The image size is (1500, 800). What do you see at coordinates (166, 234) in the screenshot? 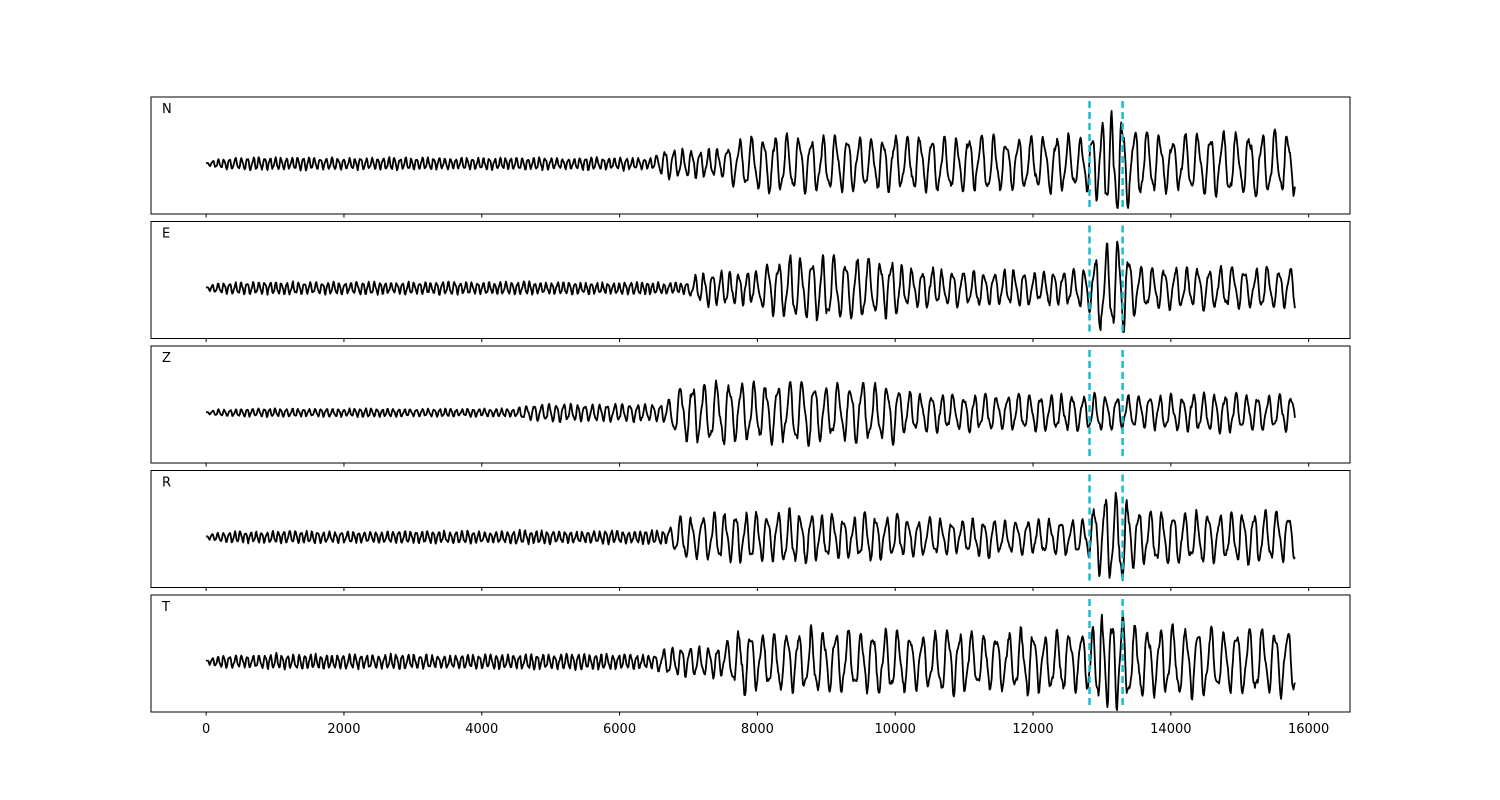
I see `channel-label: E` at bounding box center [166, 234].